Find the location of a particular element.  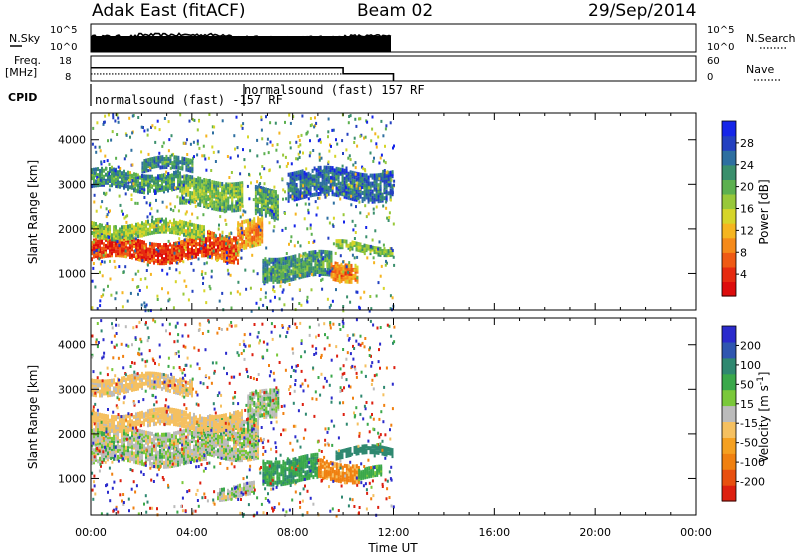

colorbar-tick-label: 16 is located at coordinates (747, 209).